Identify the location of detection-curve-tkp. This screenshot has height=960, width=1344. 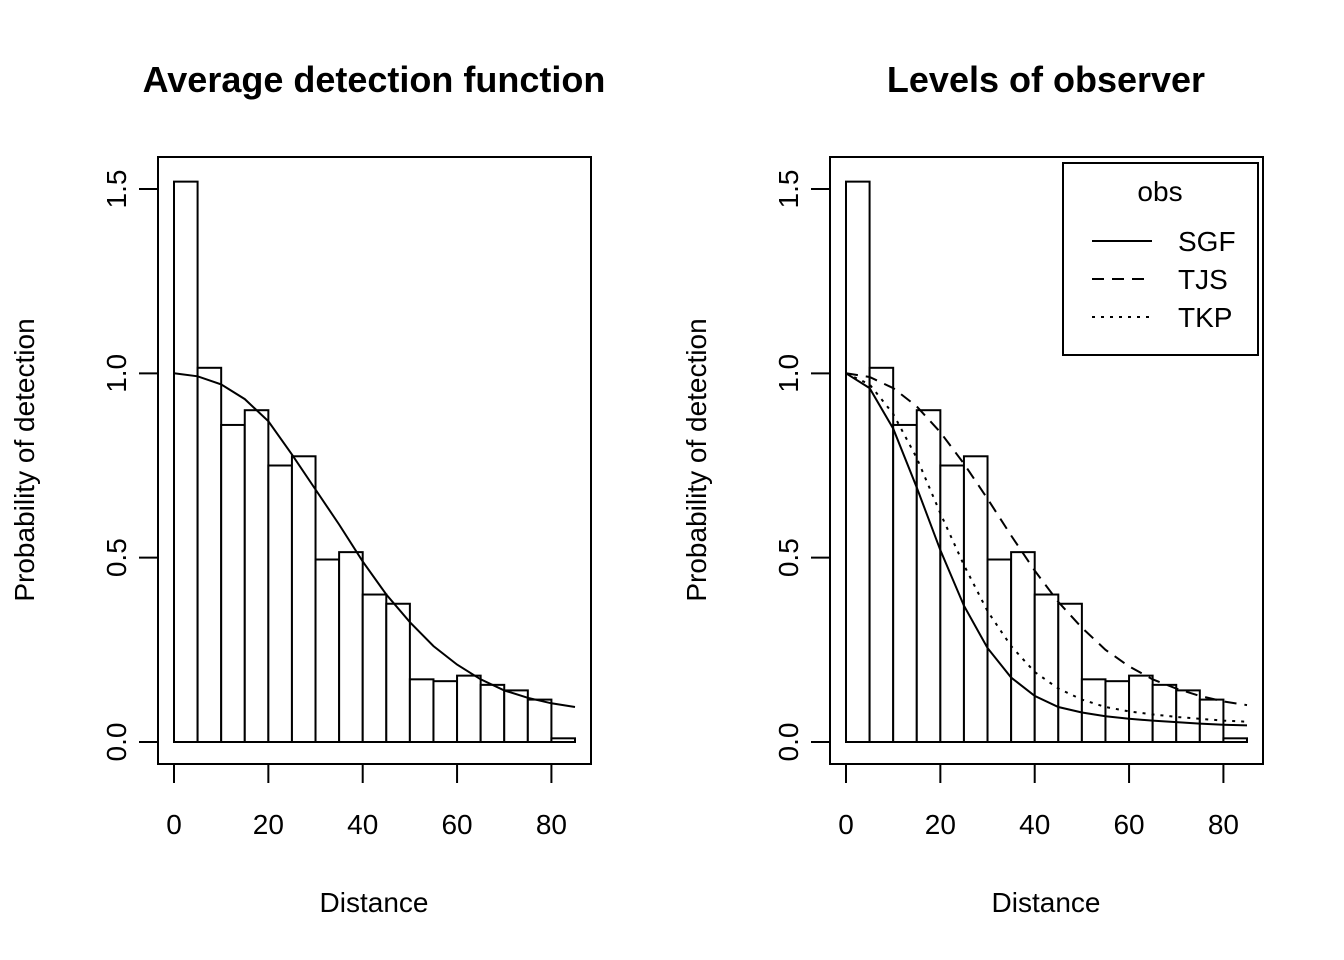
(1046, 547).